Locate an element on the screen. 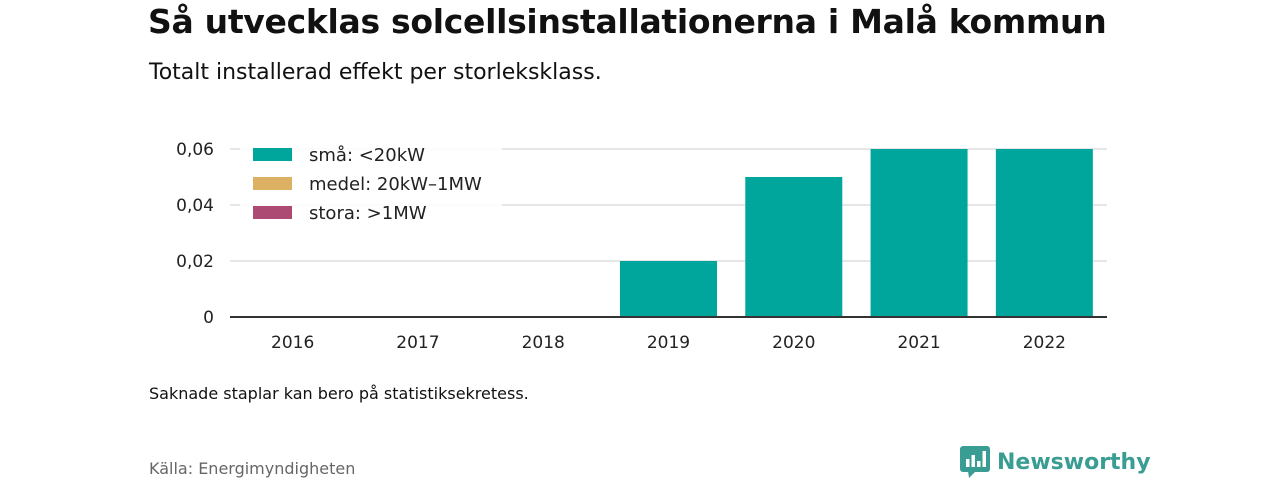 This screenshot has height=480, width=1280. bar-2019 is located at coordinates (668, 289).